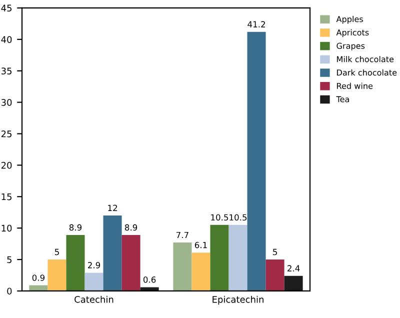 This screenshot has height=318, width=400. What do you see at coordinates (367, 72) in the screenshot?
I see `legend-label: Dark chocolate` at bounding box center [367, 72].